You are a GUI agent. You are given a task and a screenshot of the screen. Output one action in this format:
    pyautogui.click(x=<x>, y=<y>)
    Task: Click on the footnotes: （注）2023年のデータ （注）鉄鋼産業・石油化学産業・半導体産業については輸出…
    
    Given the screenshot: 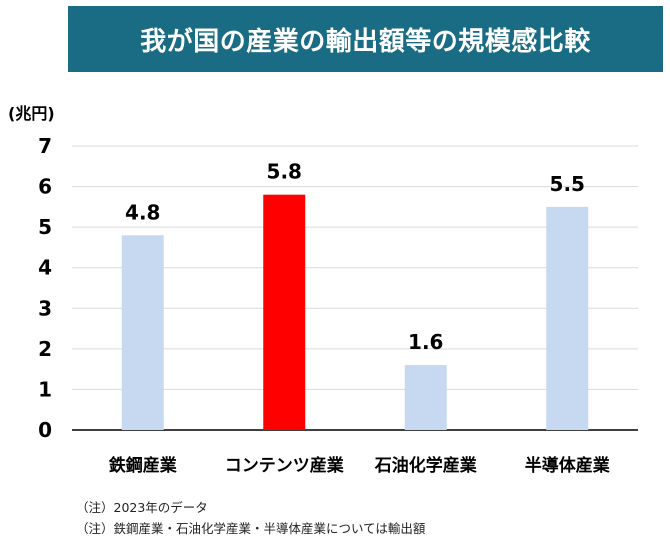 What is the action you would take?
    pyautogui.click(x=250, y=518)
    